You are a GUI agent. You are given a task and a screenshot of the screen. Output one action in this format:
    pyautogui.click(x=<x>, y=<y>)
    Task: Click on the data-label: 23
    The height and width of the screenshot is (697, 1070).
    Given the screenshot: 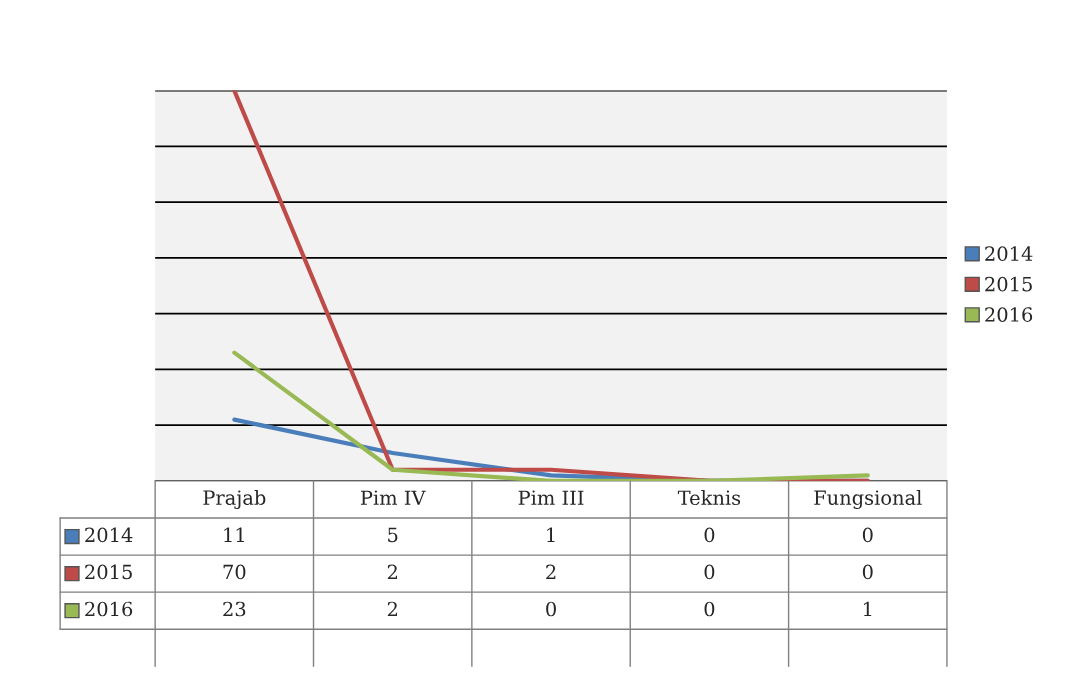 What is the action you would take?
    pyautogui.click(x=234, y=609)
    